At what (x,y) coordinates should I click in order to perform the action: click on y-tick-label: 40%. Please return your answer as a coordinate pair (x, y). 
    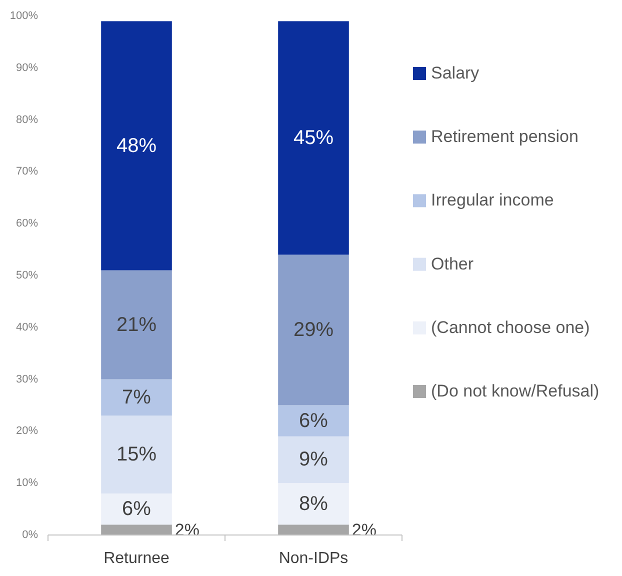
    Looking at the image, I should click on (27, 327).